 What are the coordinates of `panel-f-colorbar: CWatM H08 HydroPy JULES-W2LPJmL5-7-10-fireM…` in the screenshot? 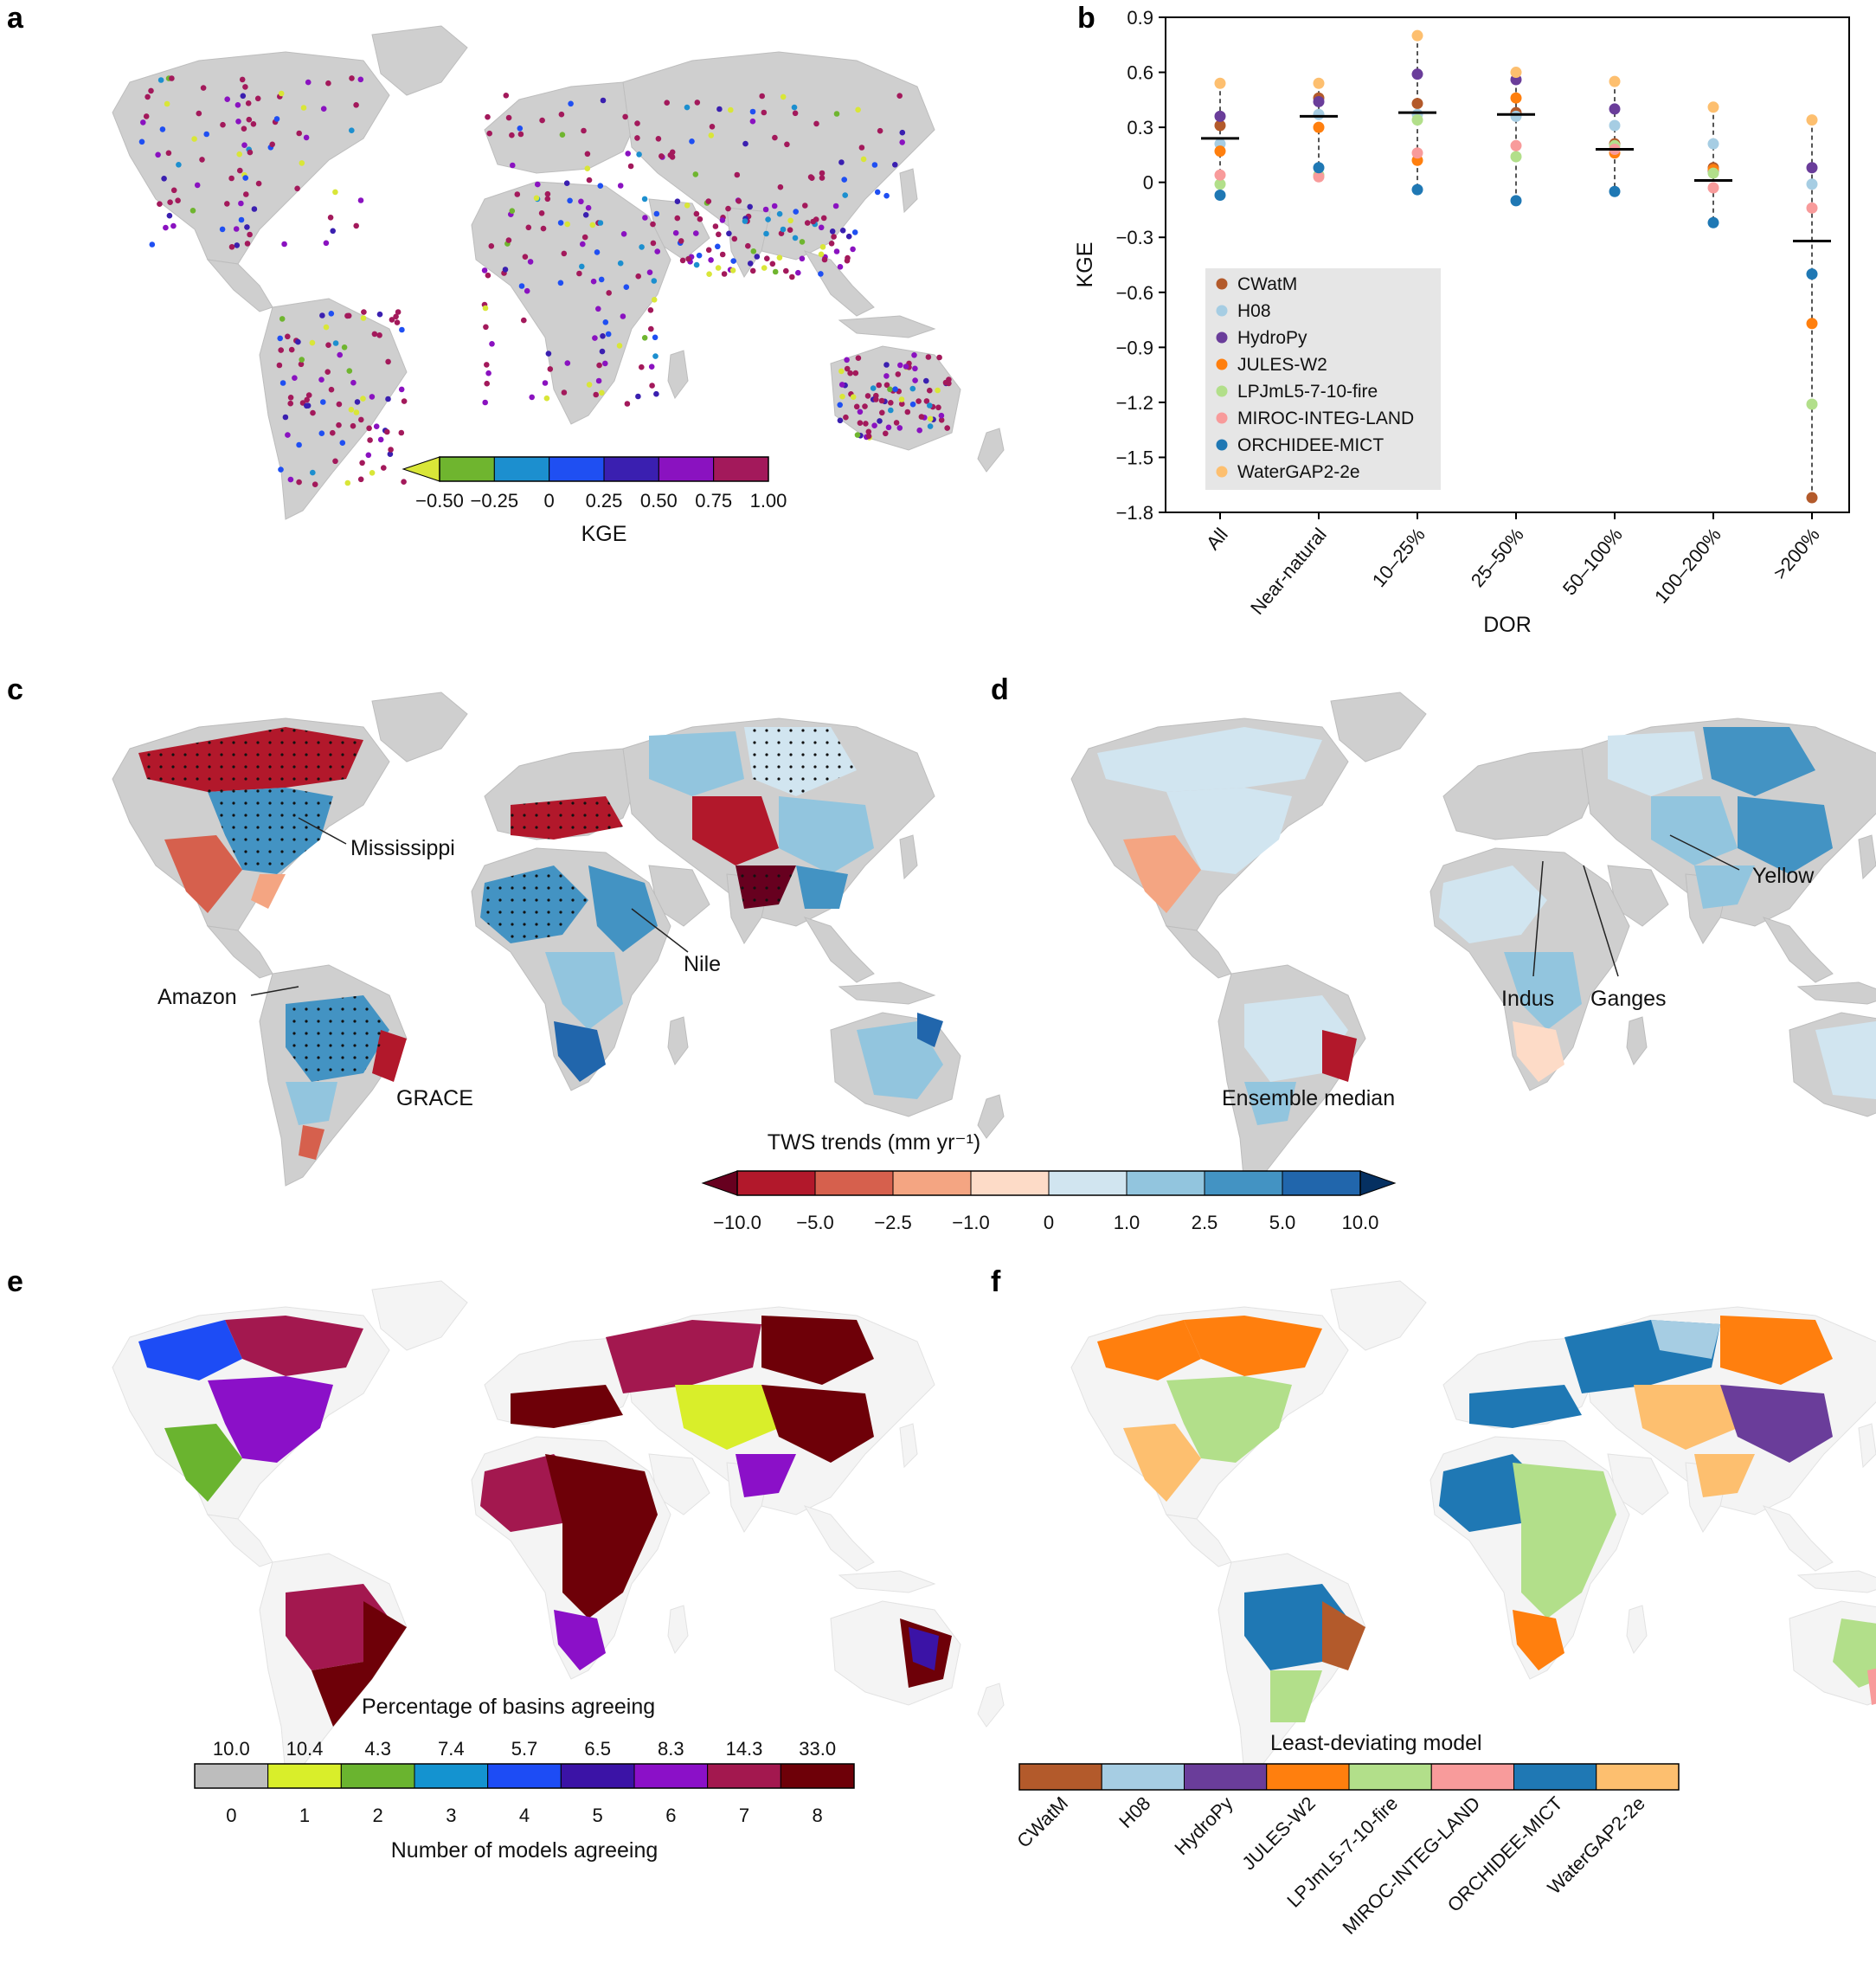 It's located at (1346, 1851).